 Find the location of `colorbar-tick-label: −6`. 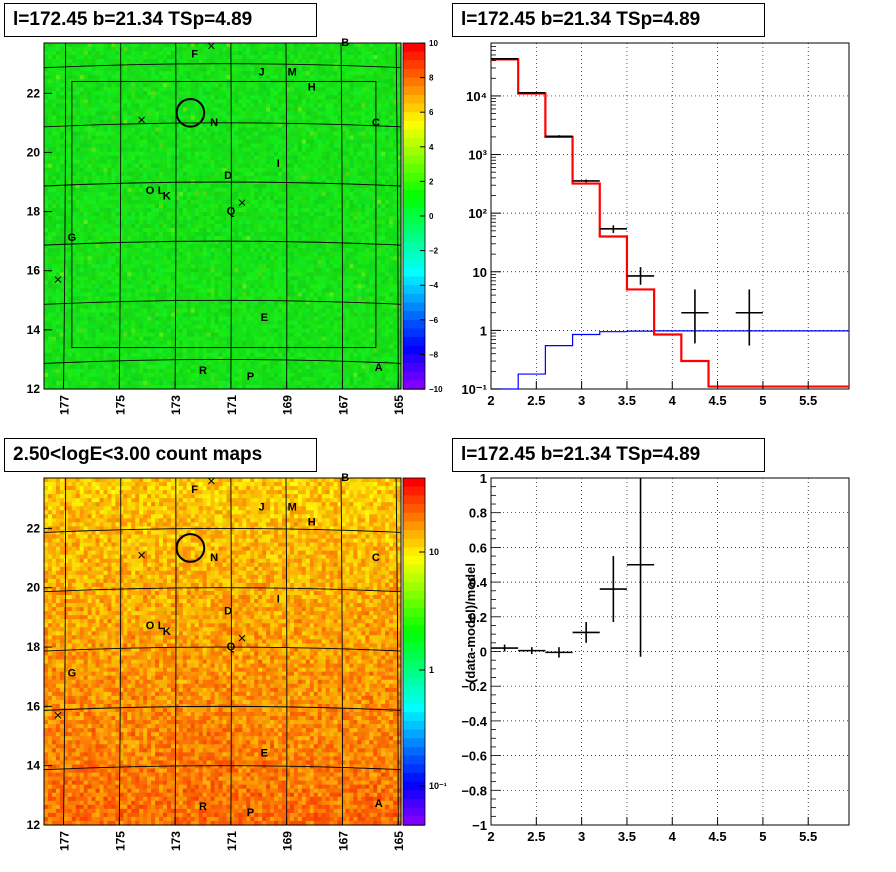

colorbar-tick-label: −6 is located at coordinates (434, 320).